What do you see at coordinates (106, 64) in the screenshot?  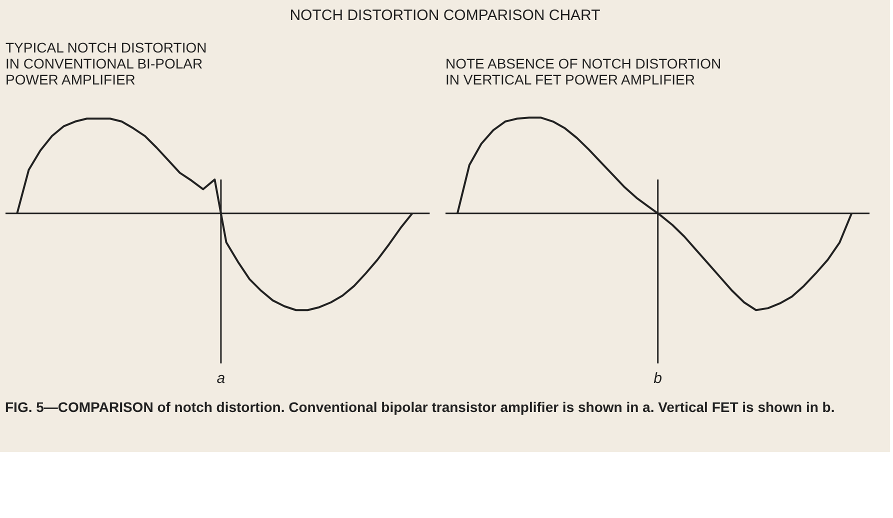 I see `chart-subtitle: TYPICAL NOTCH DISTORTION IN CONVENTIONAL BI-POLAR POWER AMPLIFIER` at bounding box center [106, 64].